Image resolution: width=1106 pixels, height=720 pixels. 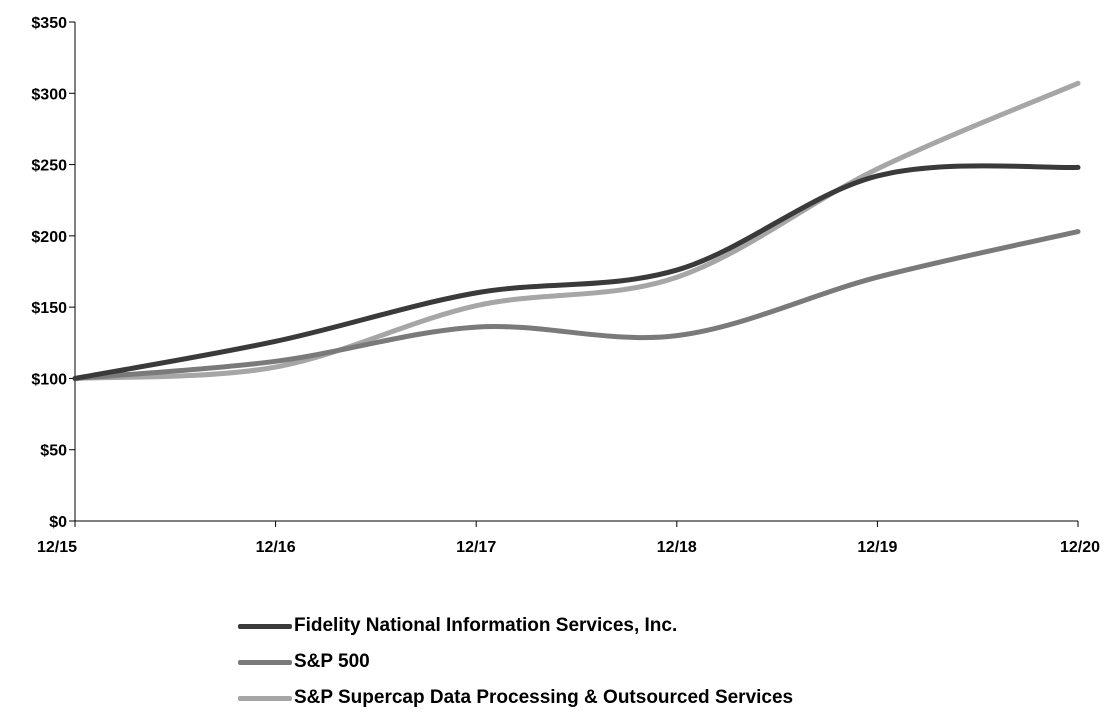 I want to click on legend-item-sp500: S&P 500, so click(x=515, y=662).